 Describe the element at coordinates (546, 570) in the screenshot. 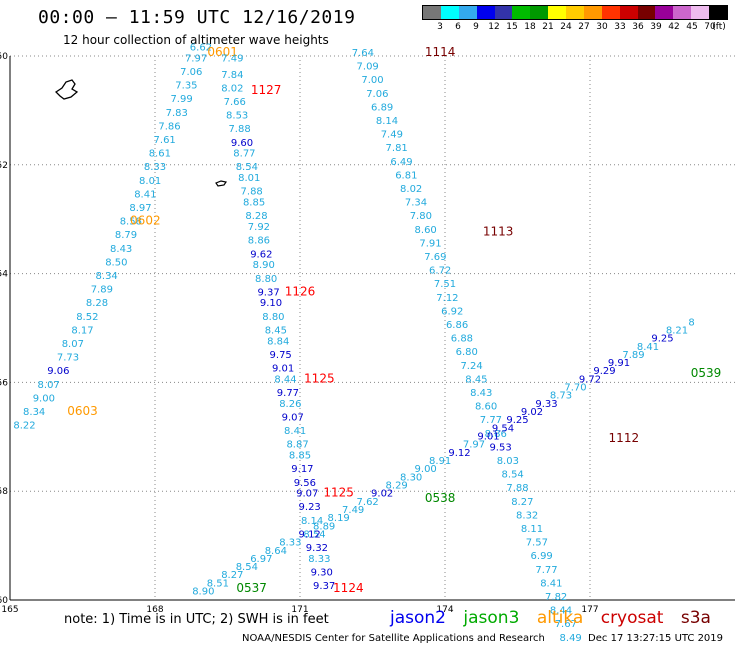

I see `wave-height-value: 7.77` at that location.